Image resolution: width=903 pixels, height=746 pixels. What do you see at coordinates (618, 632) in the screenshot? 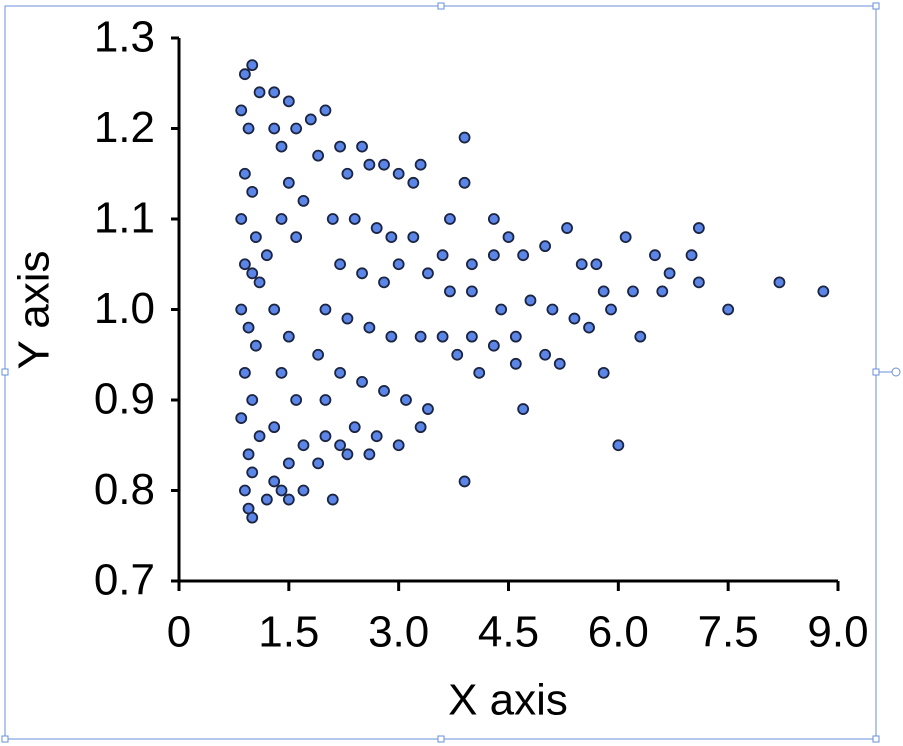
I see `x-tick-label: 6.0` at bounding box center [618, 632].